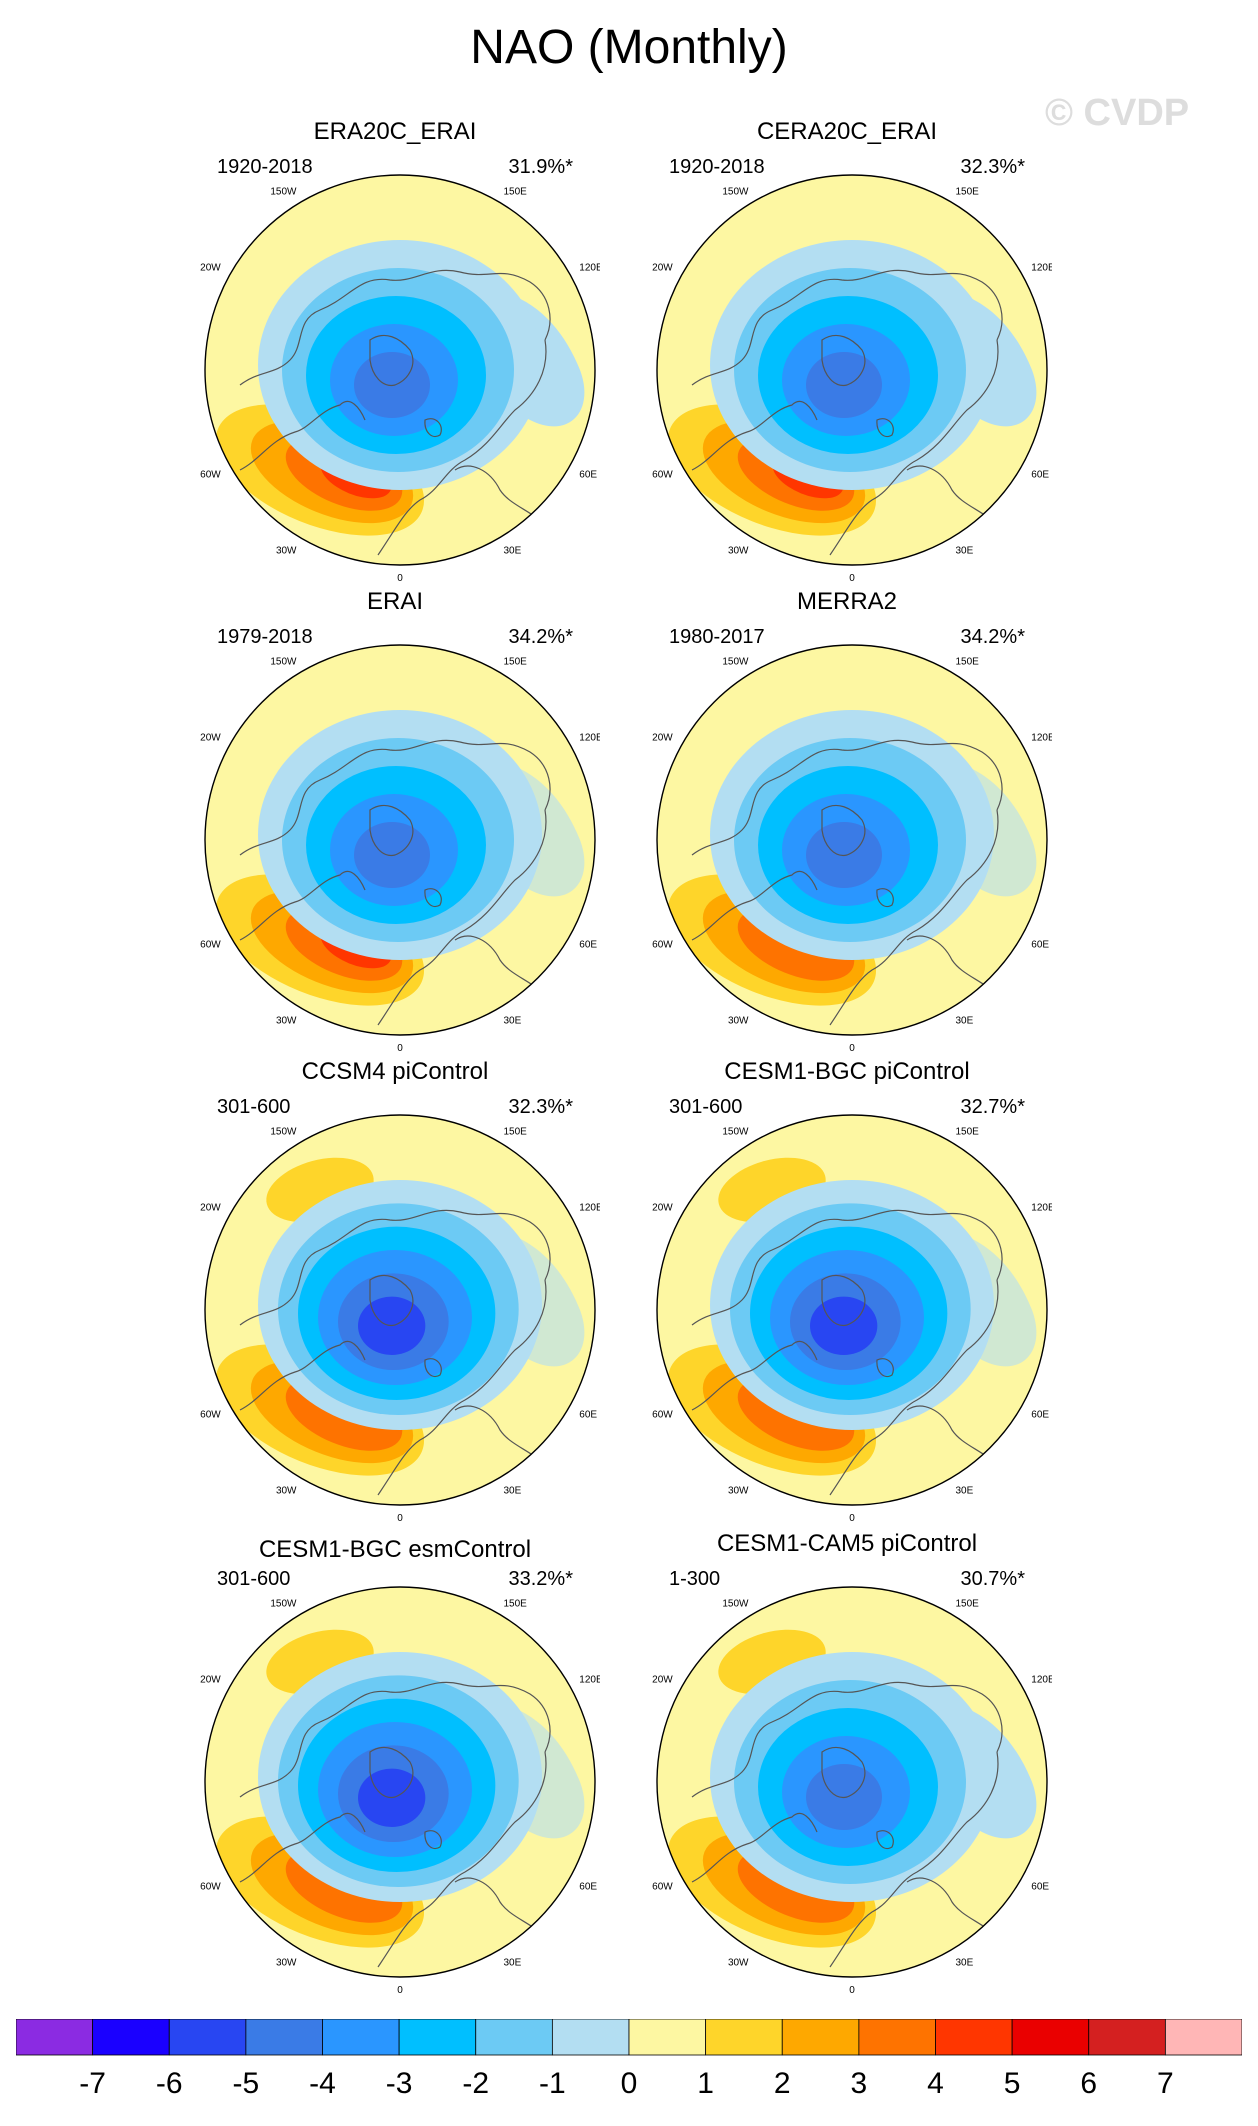  I want to click on panel-period: 1920-2018, so click(717, 167).